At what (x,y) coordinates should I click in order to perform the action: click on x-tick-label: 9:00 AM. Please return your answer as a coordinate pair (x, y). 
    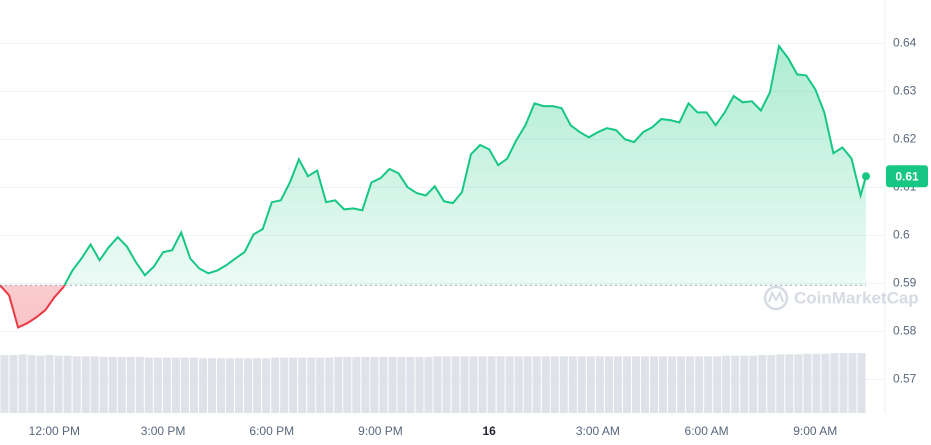
    Looking at the image, I should click on (815, 431).